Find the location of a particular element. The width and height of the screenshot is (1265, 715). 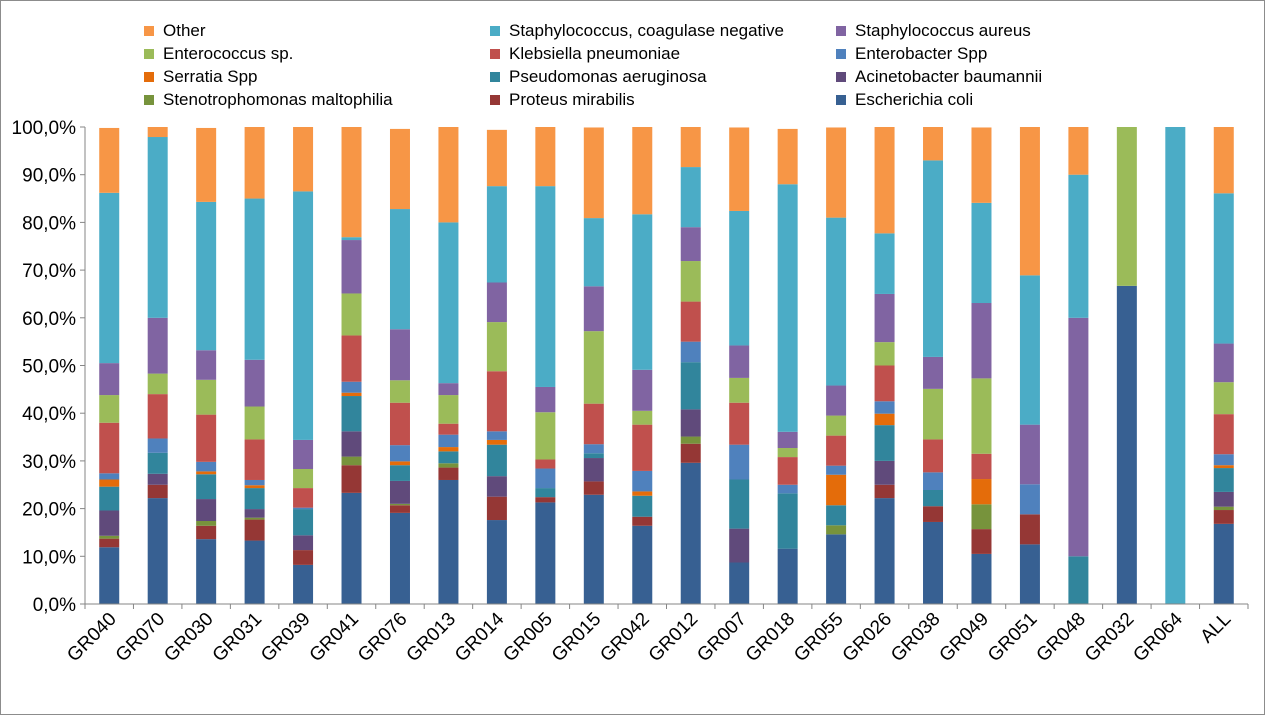

bar-segment-gr048-other is located at coordinates (1078, 151).